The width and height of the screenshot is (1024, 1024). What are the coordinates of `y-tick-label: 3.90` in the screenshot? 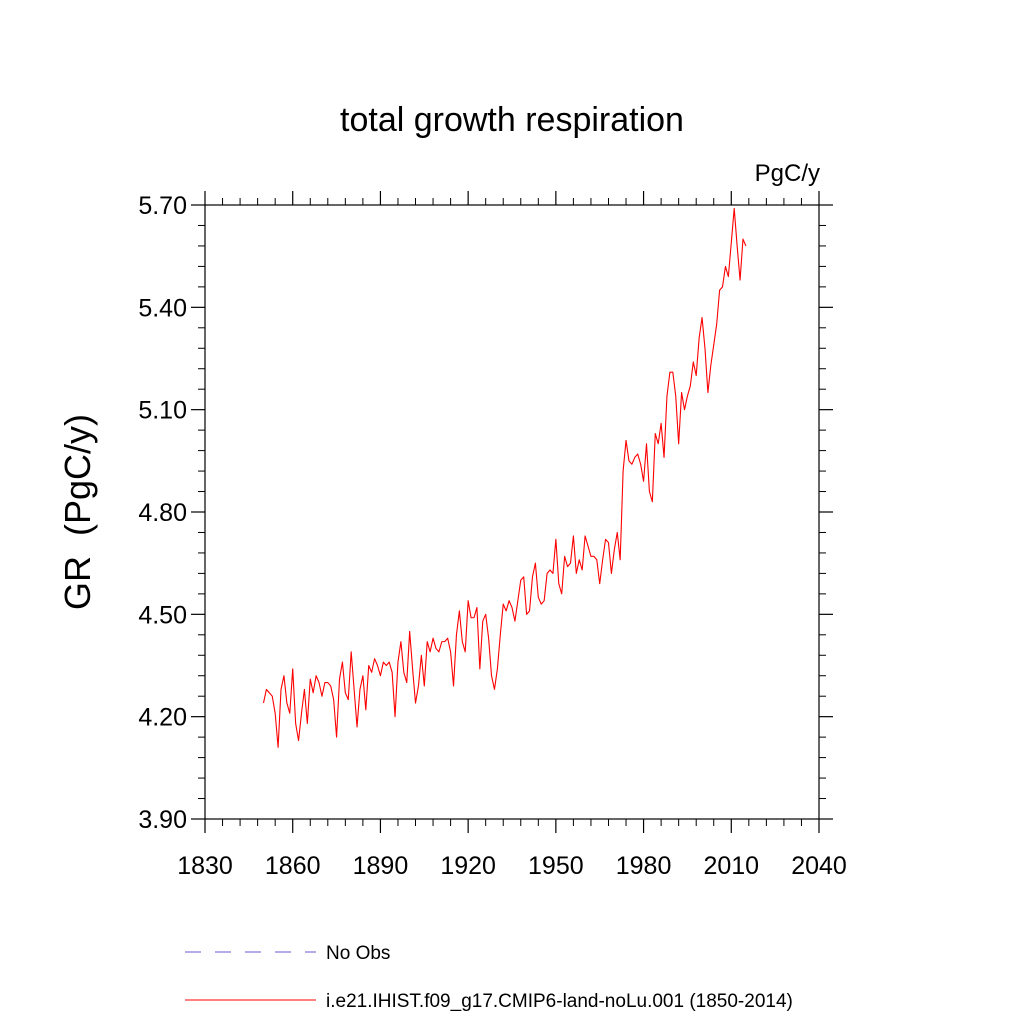 It's located at (162, 820).